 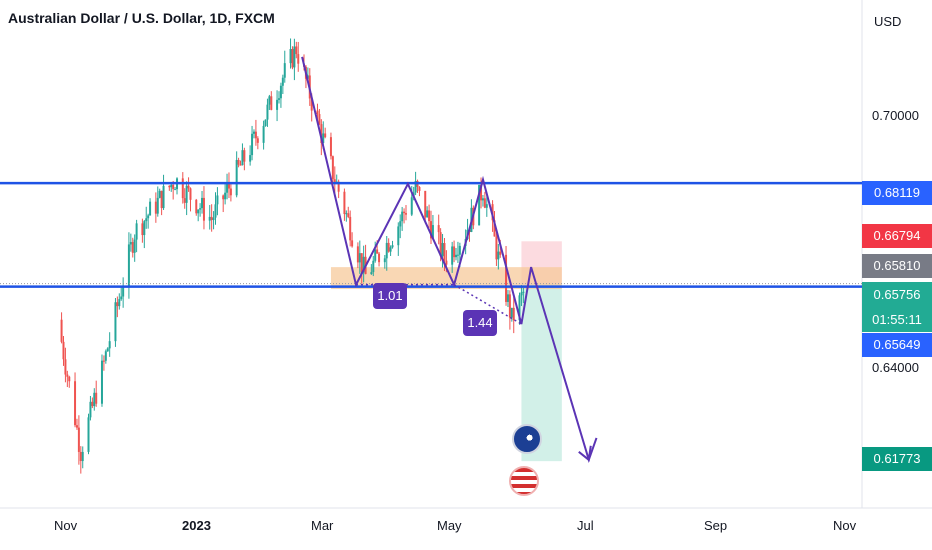 What do you see at coordinates (527, 439) in the screenshot?
I see `au-flag-icon` at bounding box center [527, 439].